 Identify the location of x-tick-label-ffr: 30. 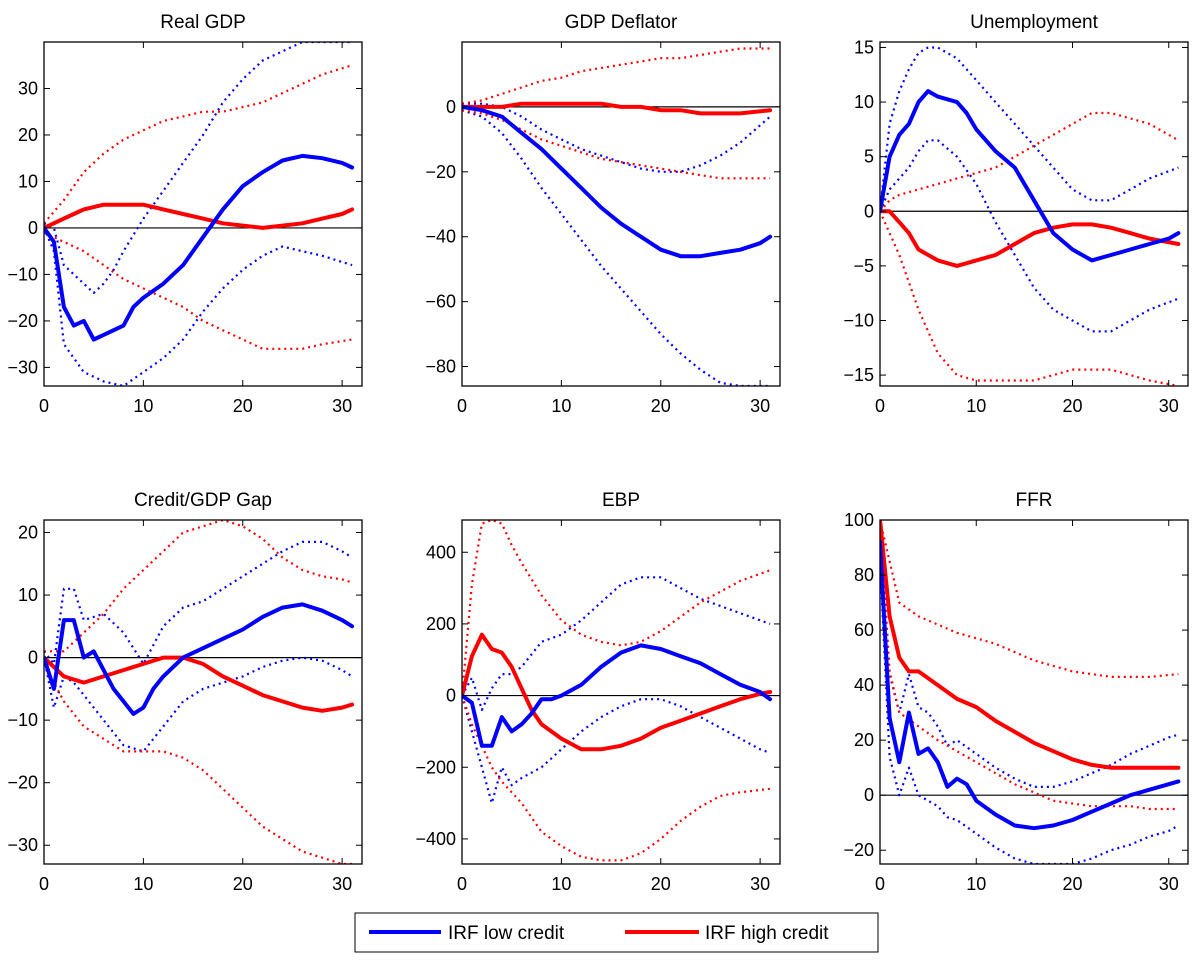
(1169, 884).